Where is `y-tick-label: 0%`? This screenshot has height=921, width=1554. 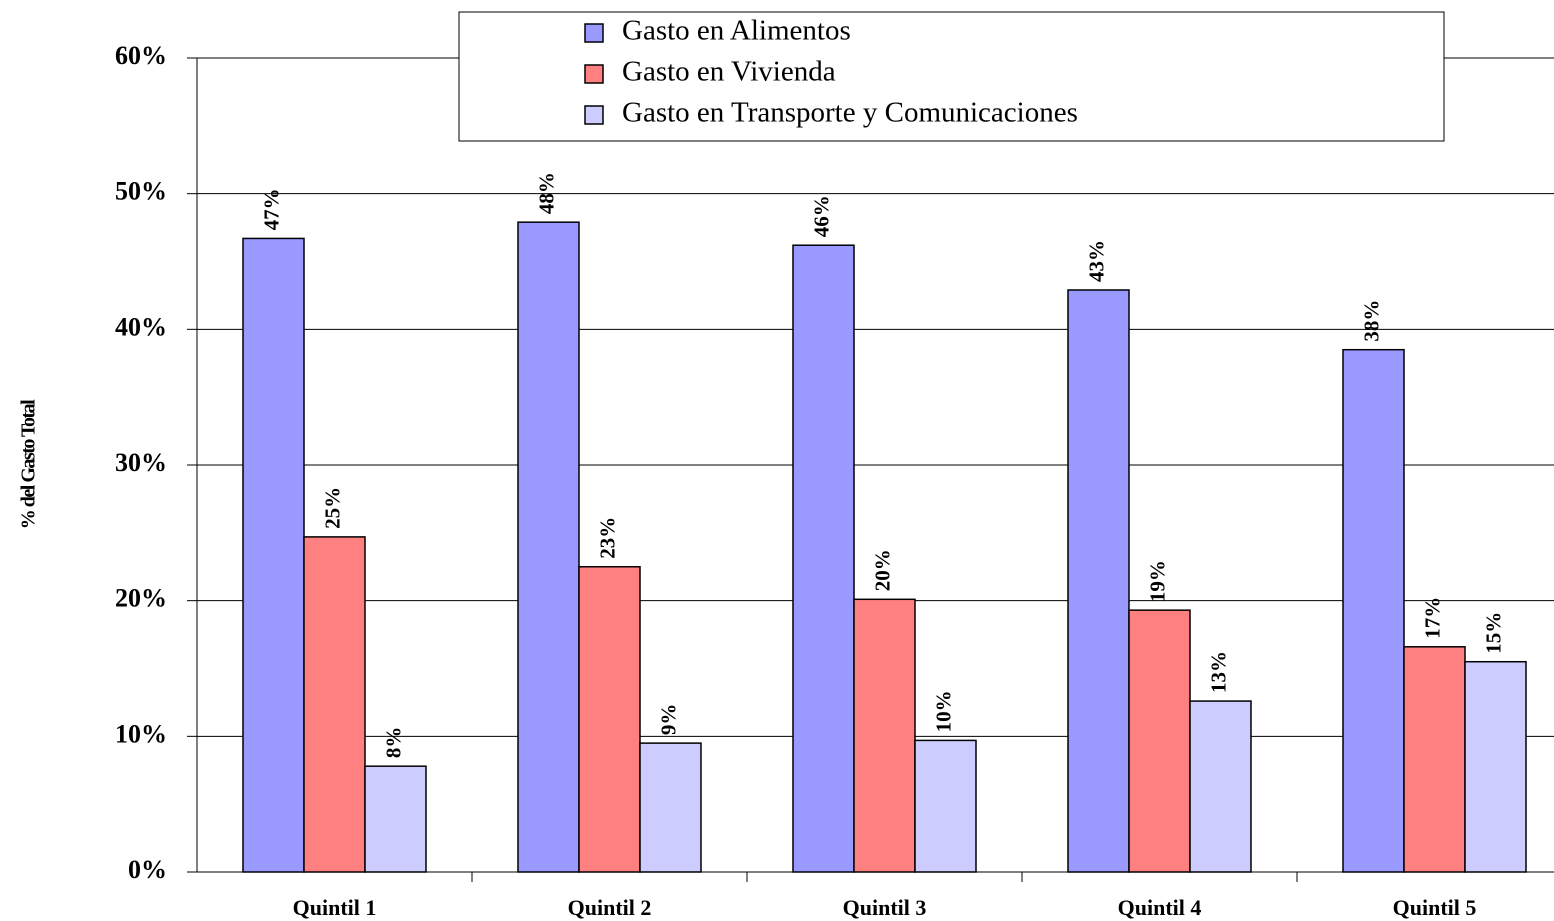 y-tick-label: 0% is located at coordinates (147, 869).